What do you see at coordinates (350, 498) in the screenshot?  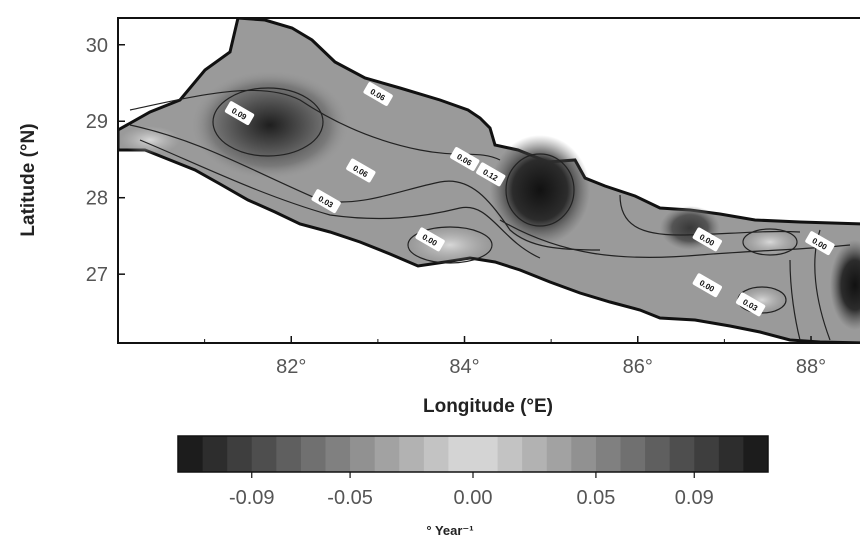 I see `colorbar-tick-label: -0.05` at bounding box center [350, 498].